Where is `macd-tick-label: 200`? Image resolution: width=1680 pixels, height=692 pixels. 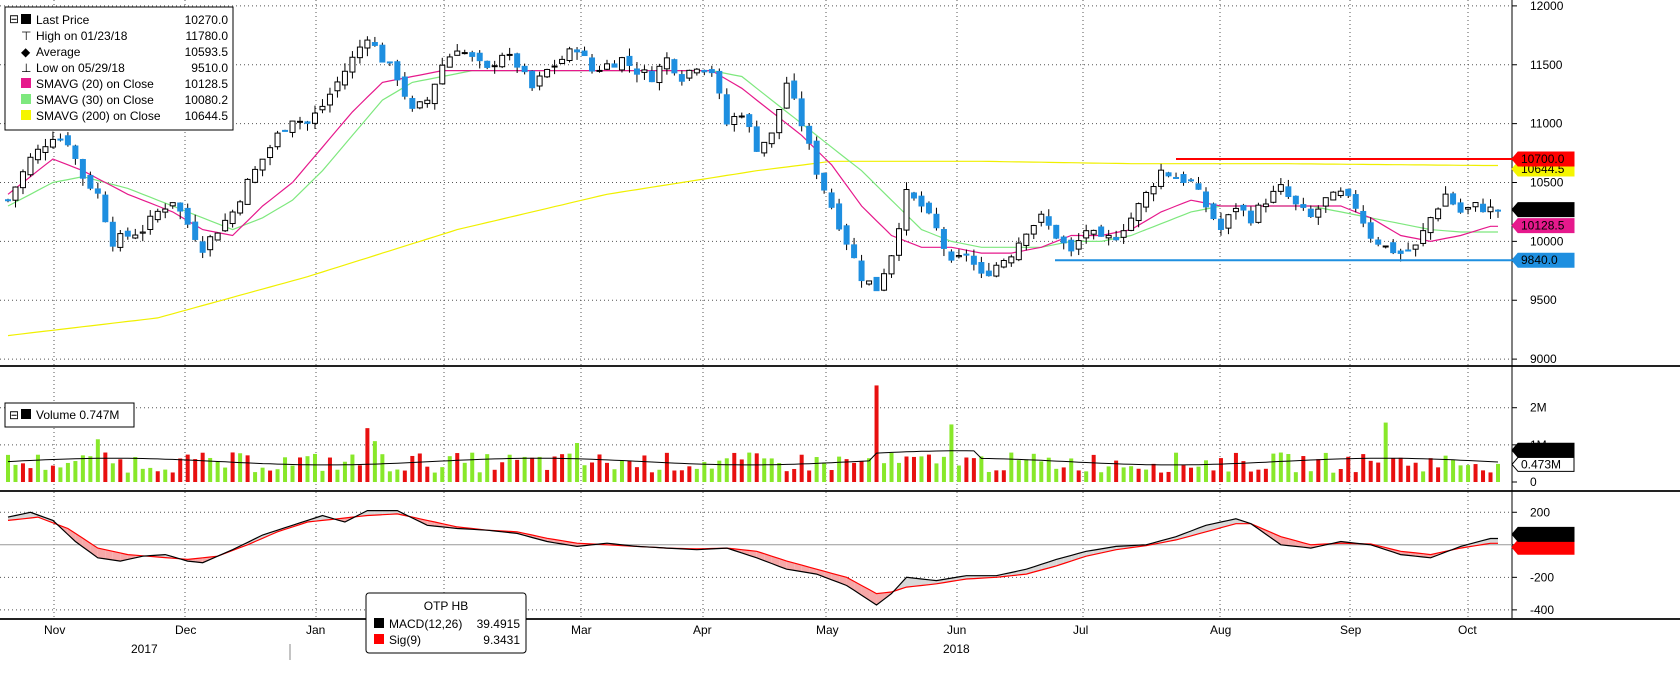 macd-tick-label: 200 is located at coordinates (1540, 512).